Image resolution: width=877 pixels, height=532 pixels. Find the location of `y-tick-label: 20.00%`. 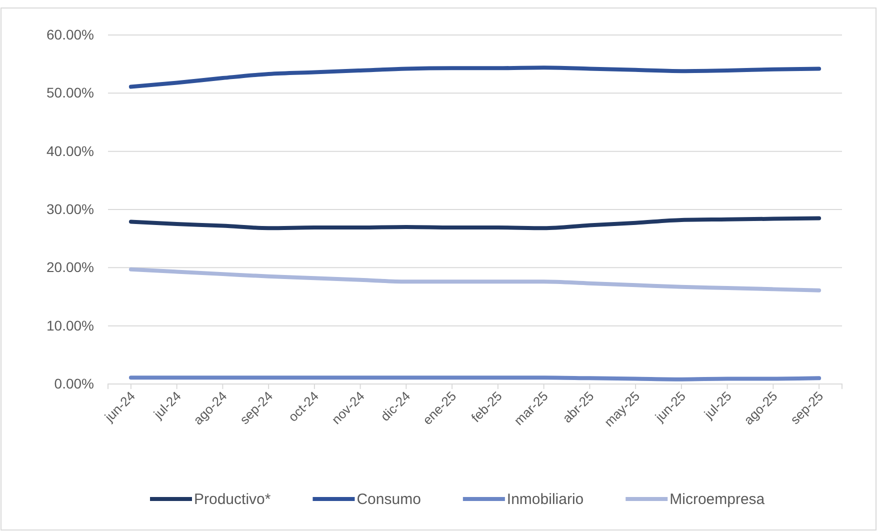

y-tick-label: 20.00% is located at coordinates (70, 267).